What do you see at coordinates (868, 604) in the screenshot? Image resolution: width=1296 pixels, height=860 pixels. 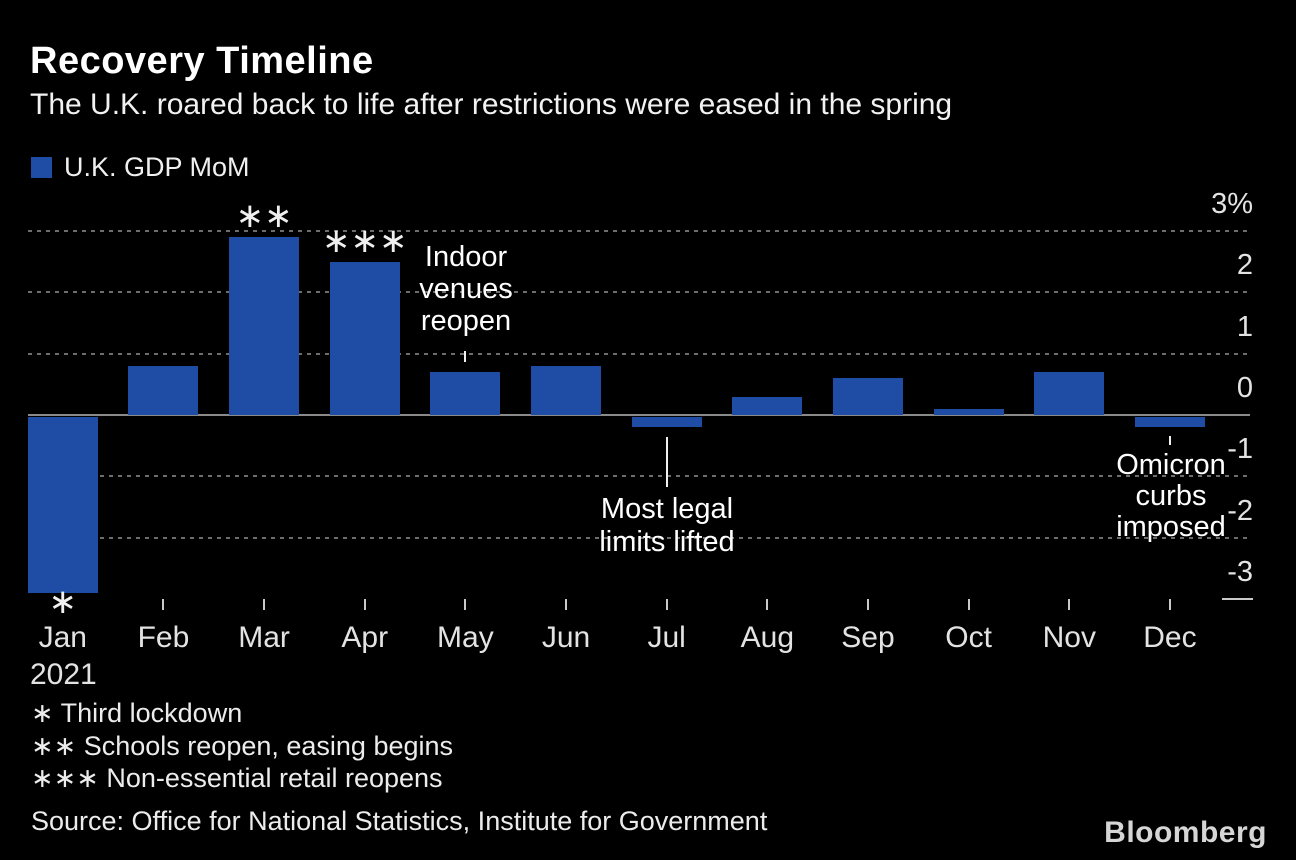 I see `x-tick-sep` at bounding box center [868, 604].